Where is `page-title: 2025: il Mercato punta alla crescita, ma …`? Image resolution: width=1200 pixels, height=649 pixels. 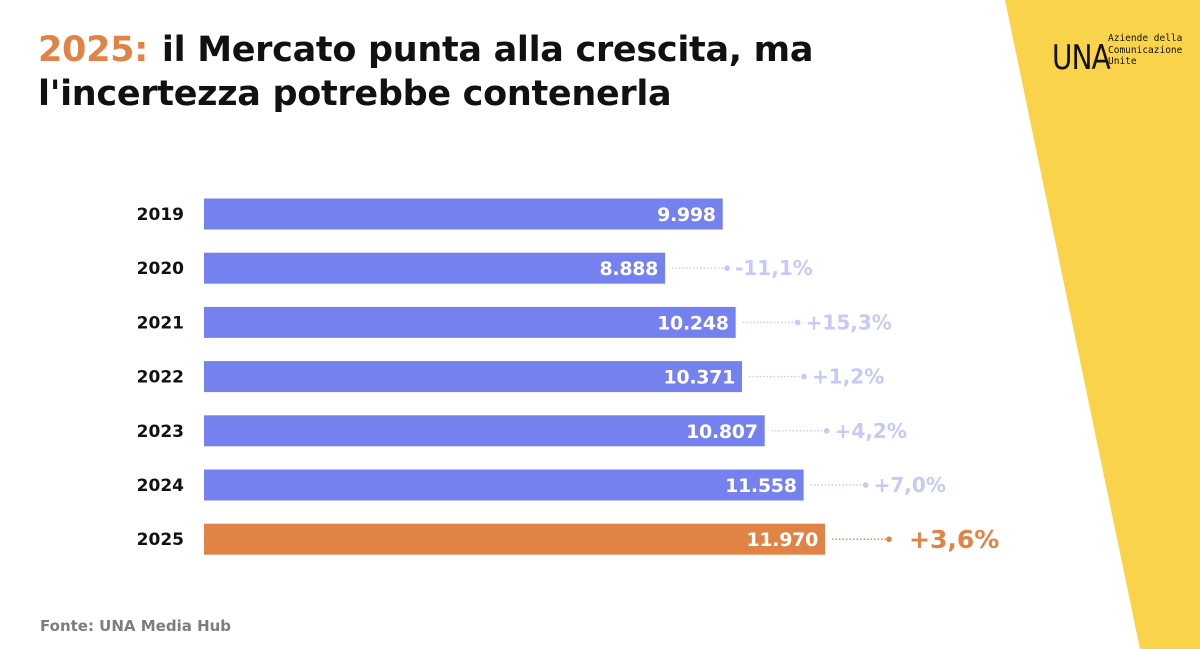
page-title: 2025: il Mercato punta alla crescita, ma … is located at coordinates (528, 72).